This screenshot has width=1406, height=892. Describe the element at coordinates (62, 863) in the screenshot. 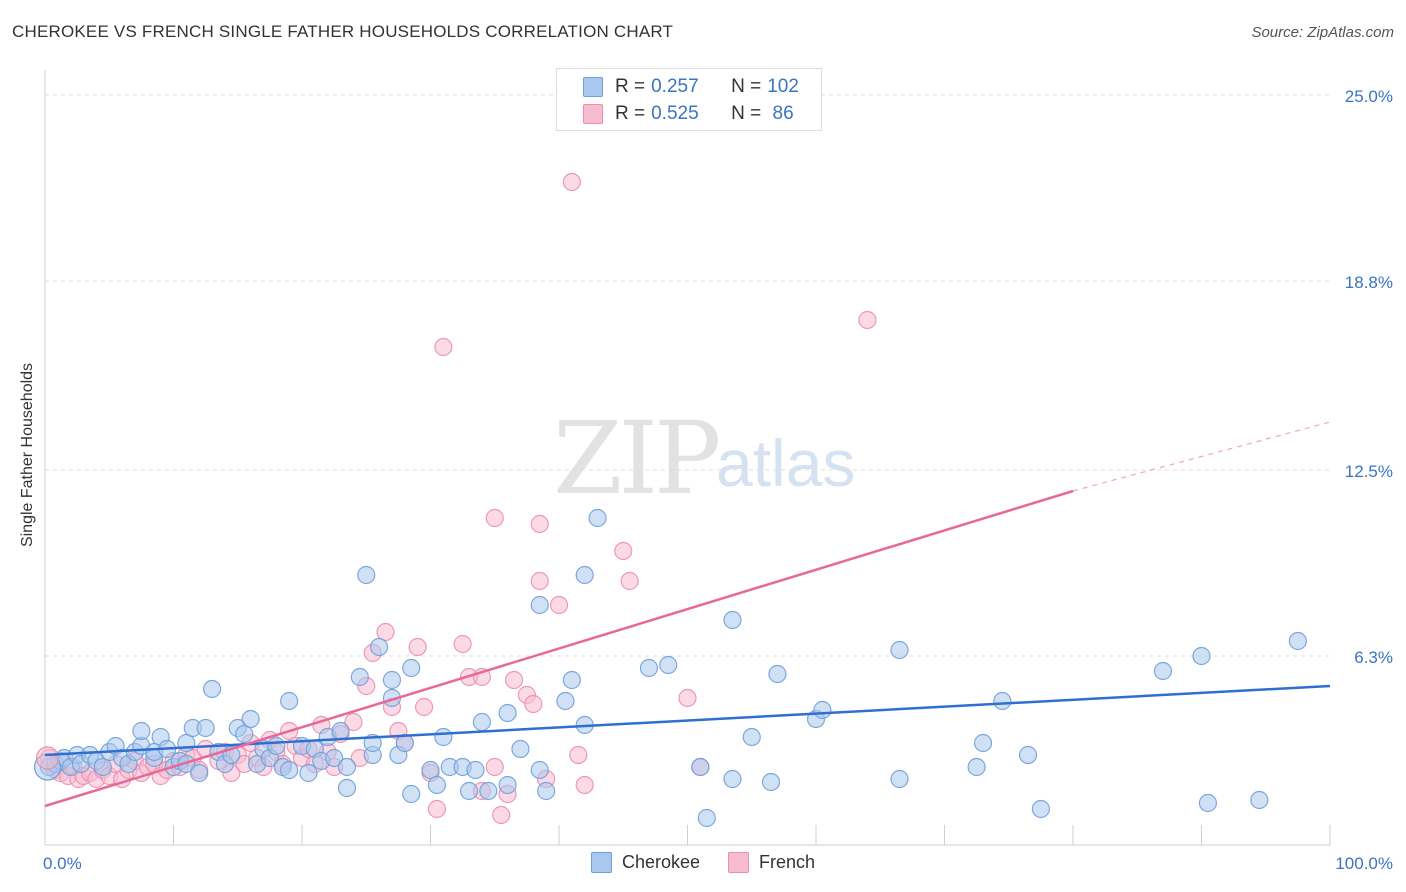

I see `x-tick-label: 0.0%` at that location.